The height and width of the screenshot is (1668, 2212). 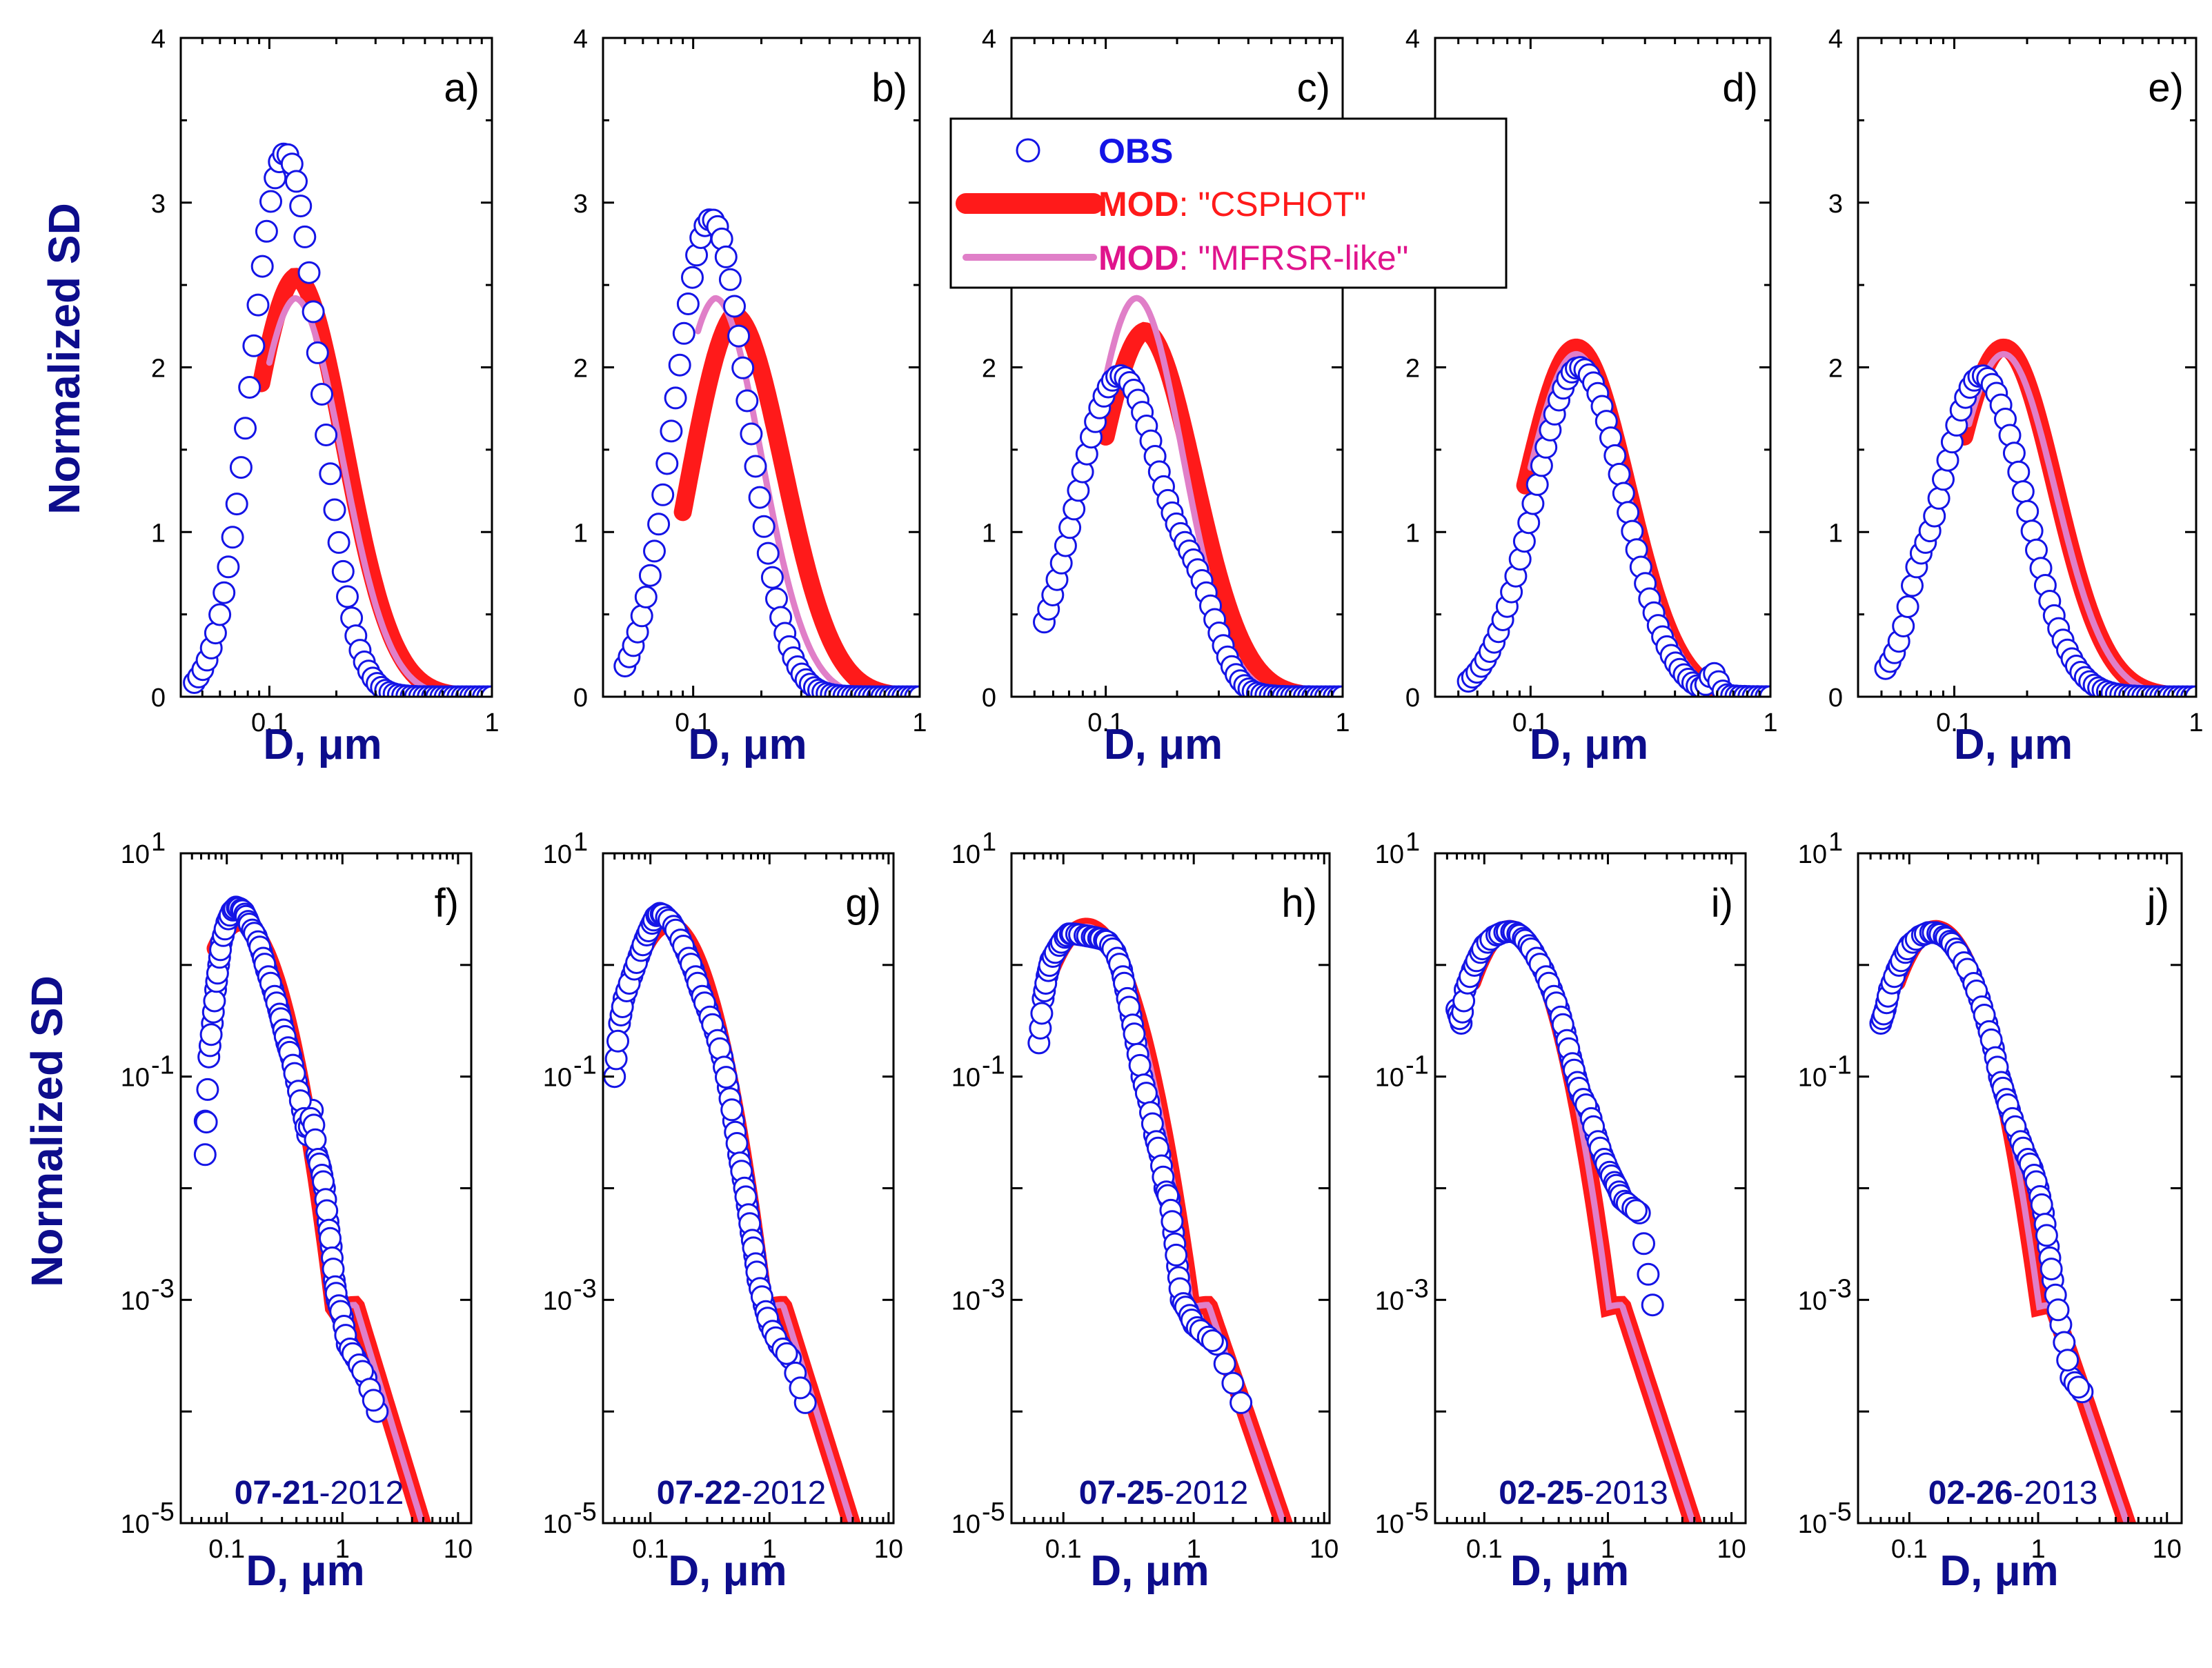 What do you see at coordinates (1294, 258) in the screenshot?
I see `legend-mfrsr-suffix: : "MFRSR-like"` at bounding box center [1294, 258].